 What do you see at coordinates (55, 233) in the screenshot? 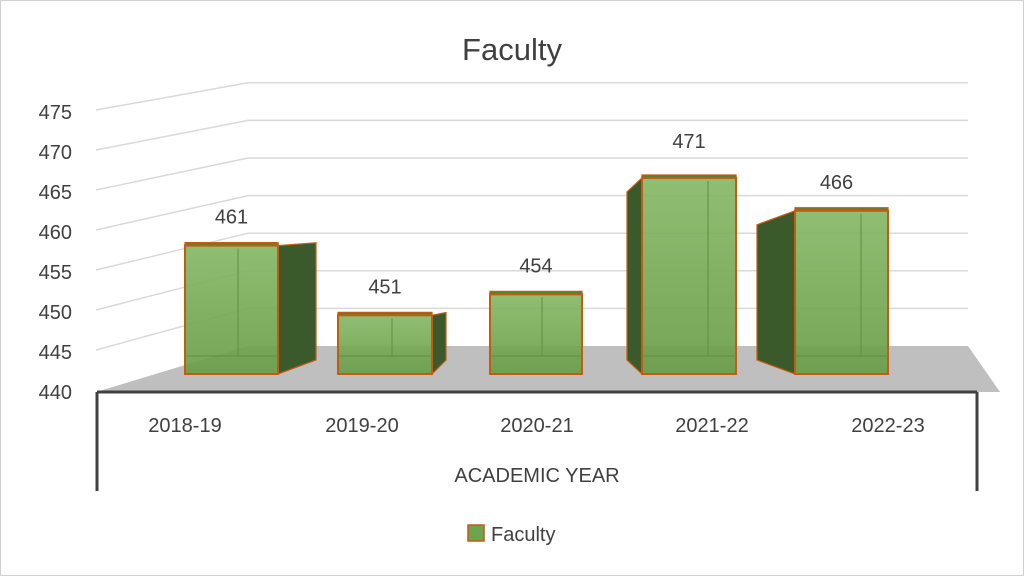
I see `y-tick-label: 460` at bounding box center [55, 233].